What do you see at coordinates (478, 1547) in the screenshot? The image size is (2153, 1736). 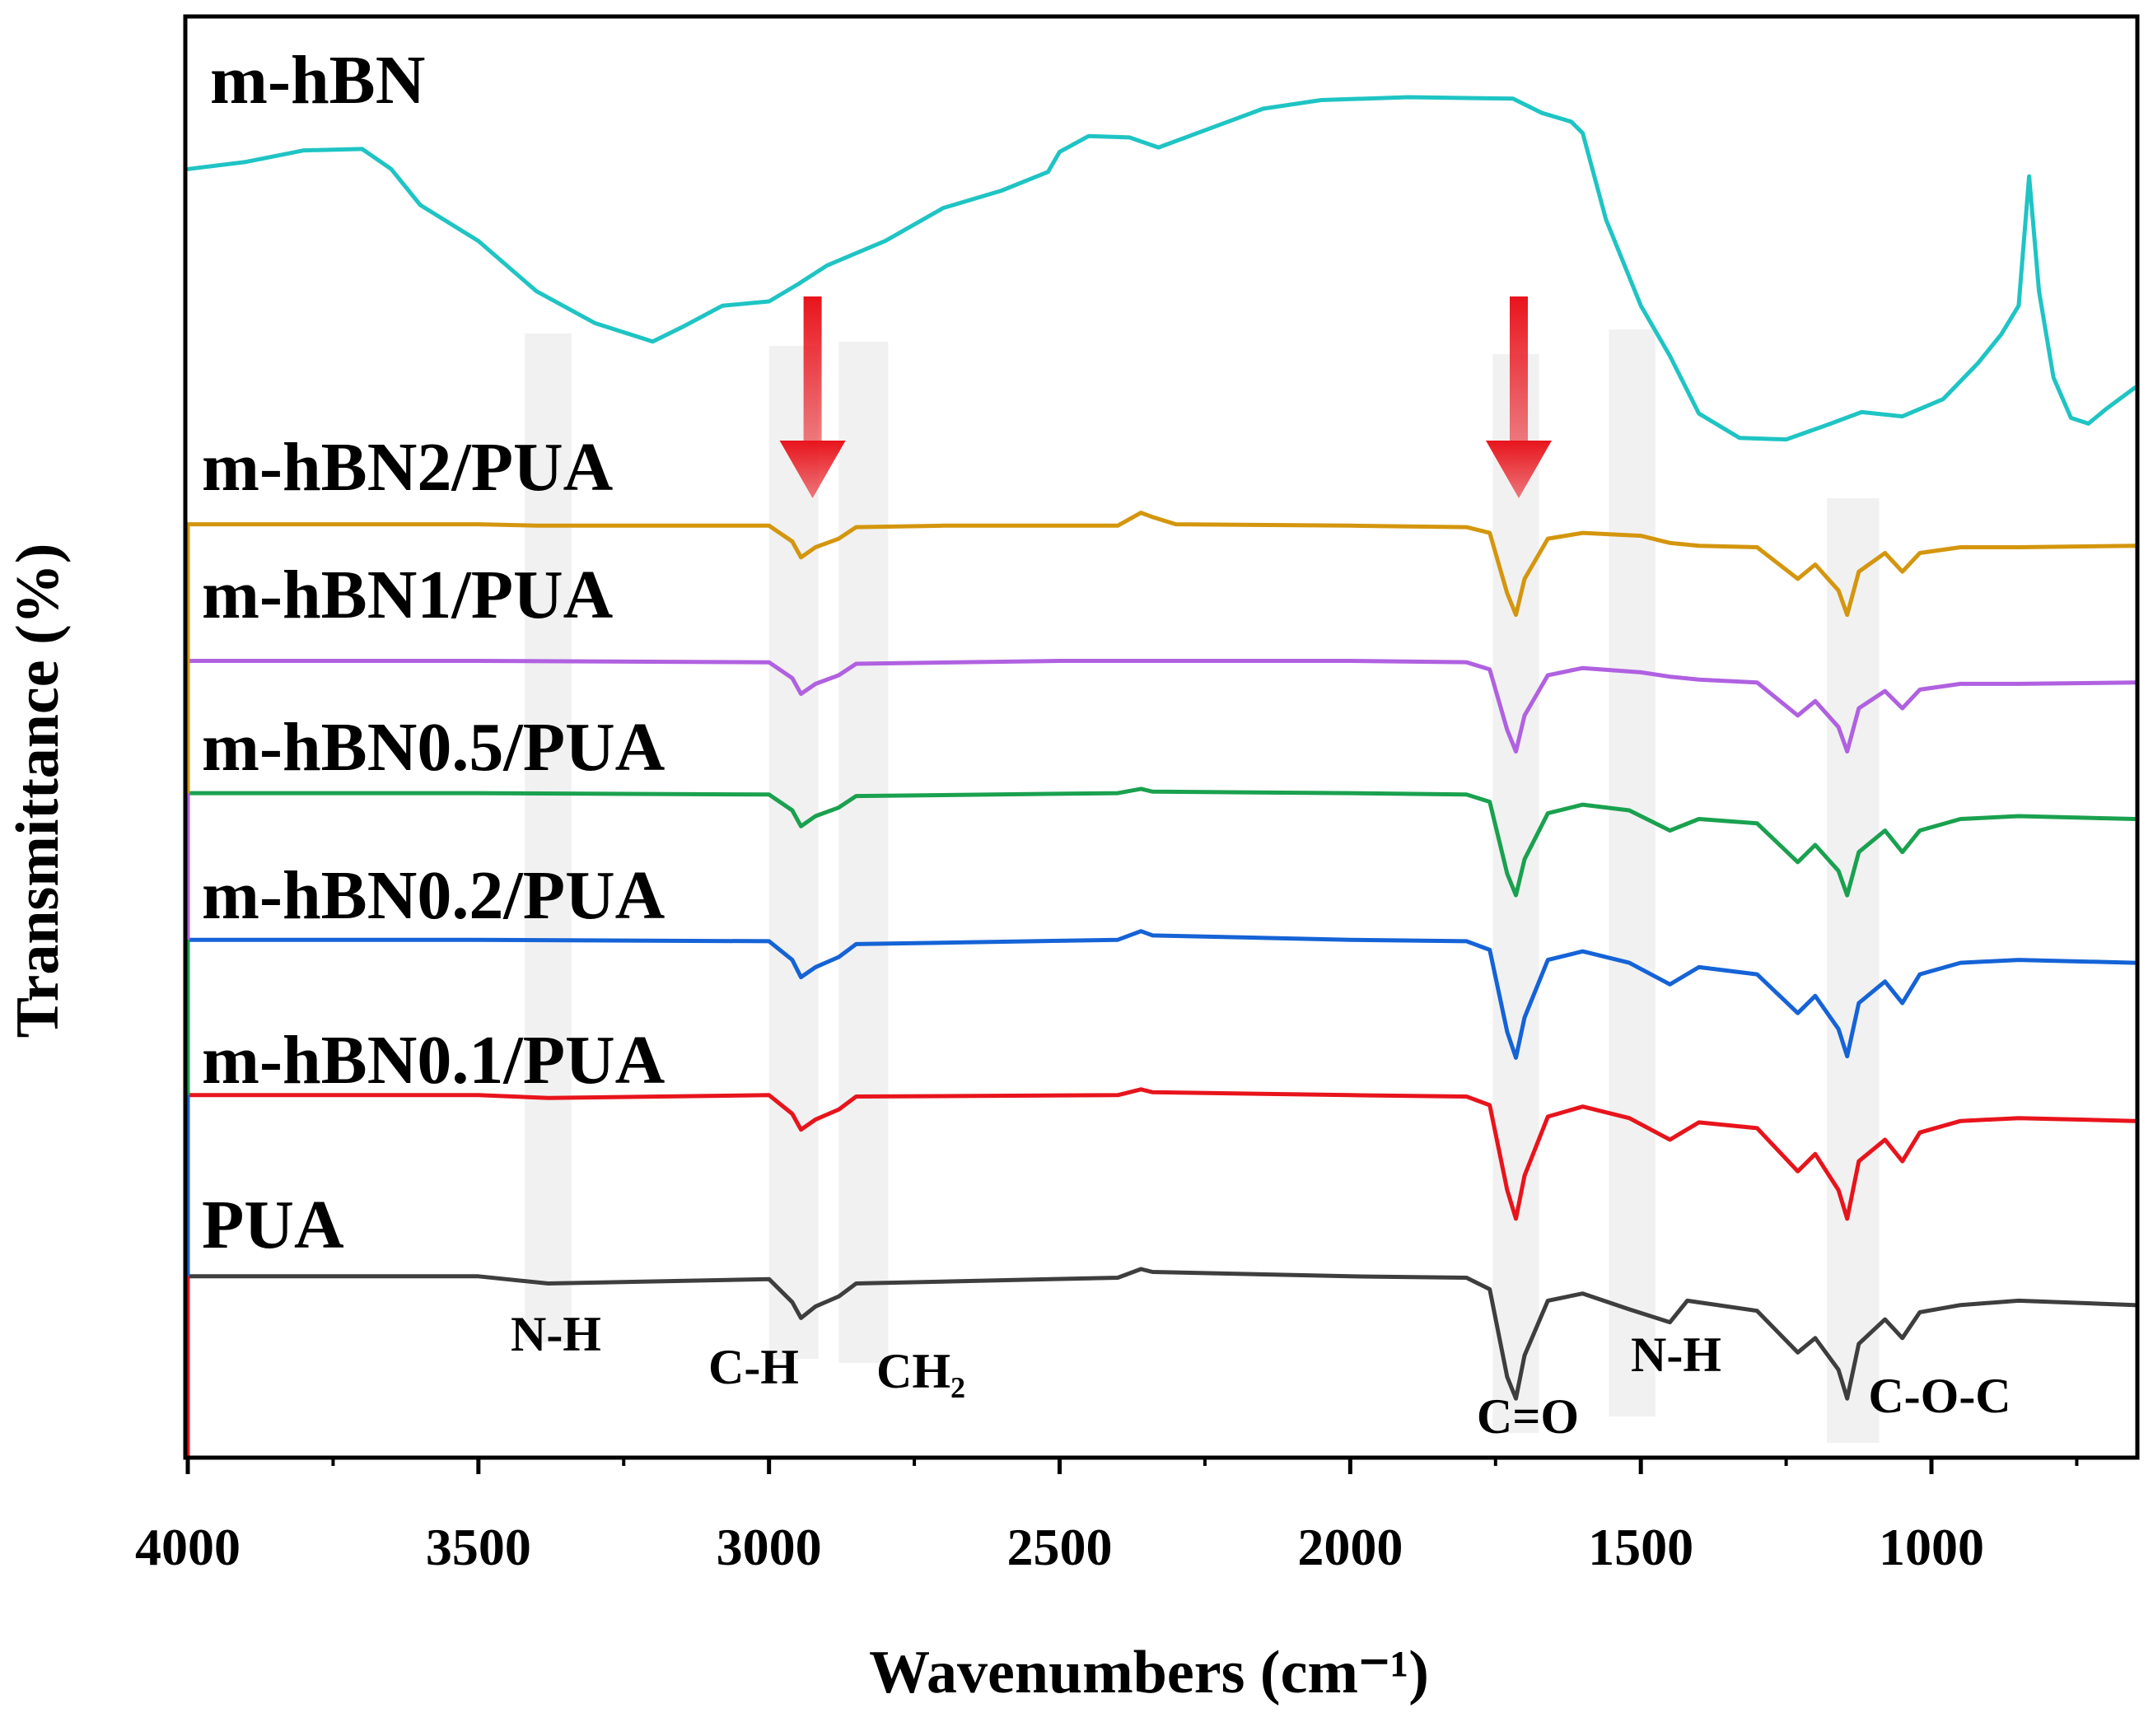 I see `x-tick-label-3500: 3500` at bounding box center [478, 1547].